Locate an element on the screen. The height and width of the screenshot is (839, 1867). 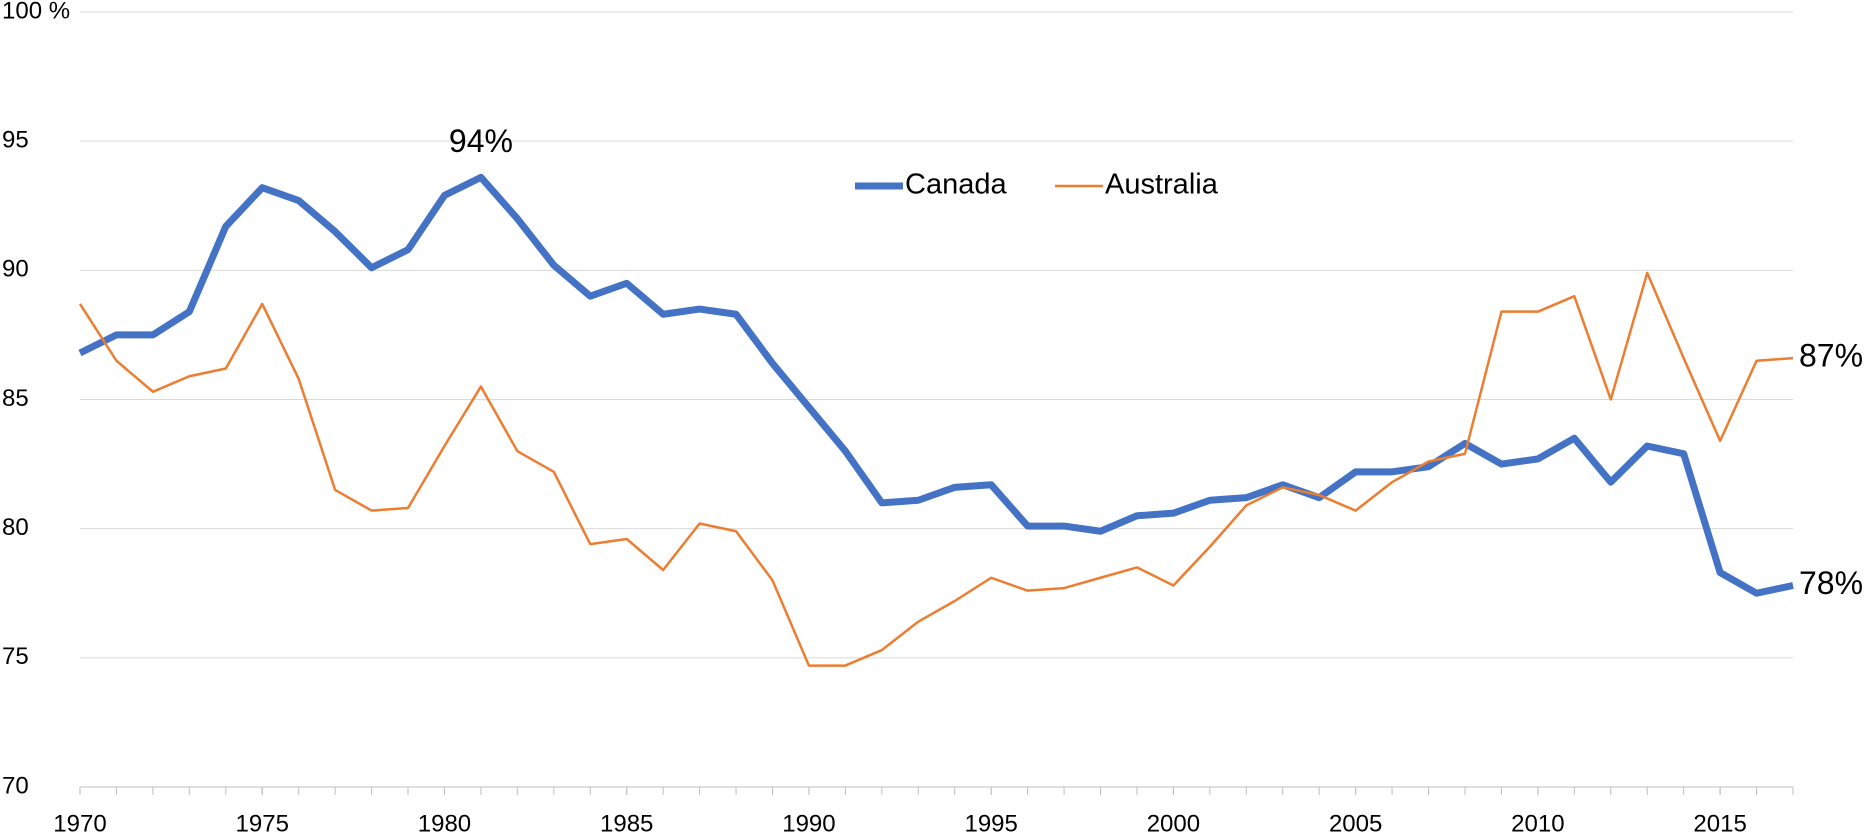
y-tick-label: 70 is located at coordinates (15, 785).